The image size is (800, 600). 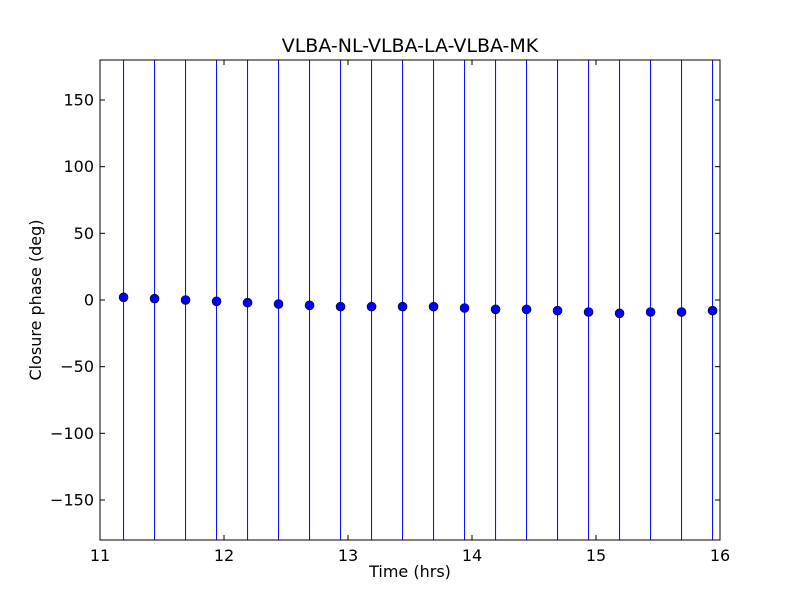 I want to click on y-tick-label: 100, so click(x=78, y=166).